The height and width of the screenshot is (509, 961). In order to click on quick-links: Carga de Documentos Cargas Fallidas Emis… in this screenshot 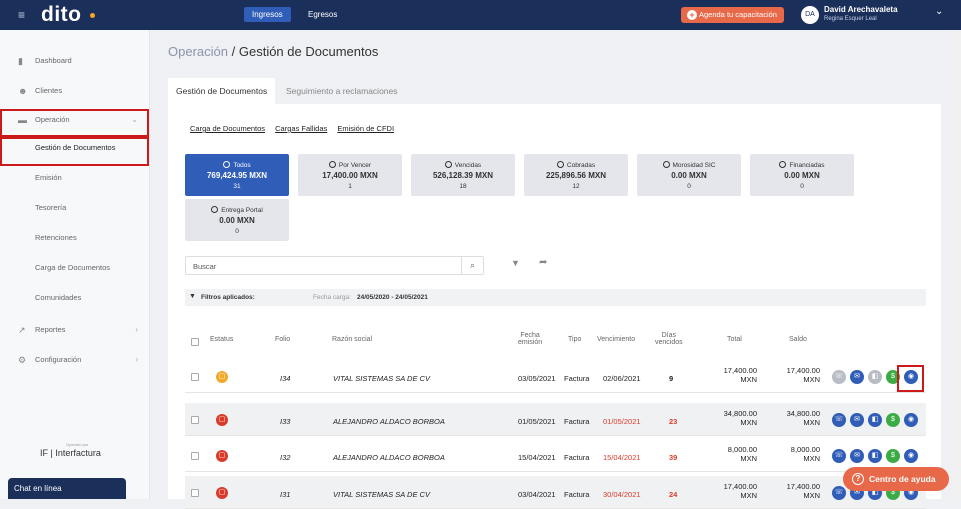, I will do `click(296, 128)`.